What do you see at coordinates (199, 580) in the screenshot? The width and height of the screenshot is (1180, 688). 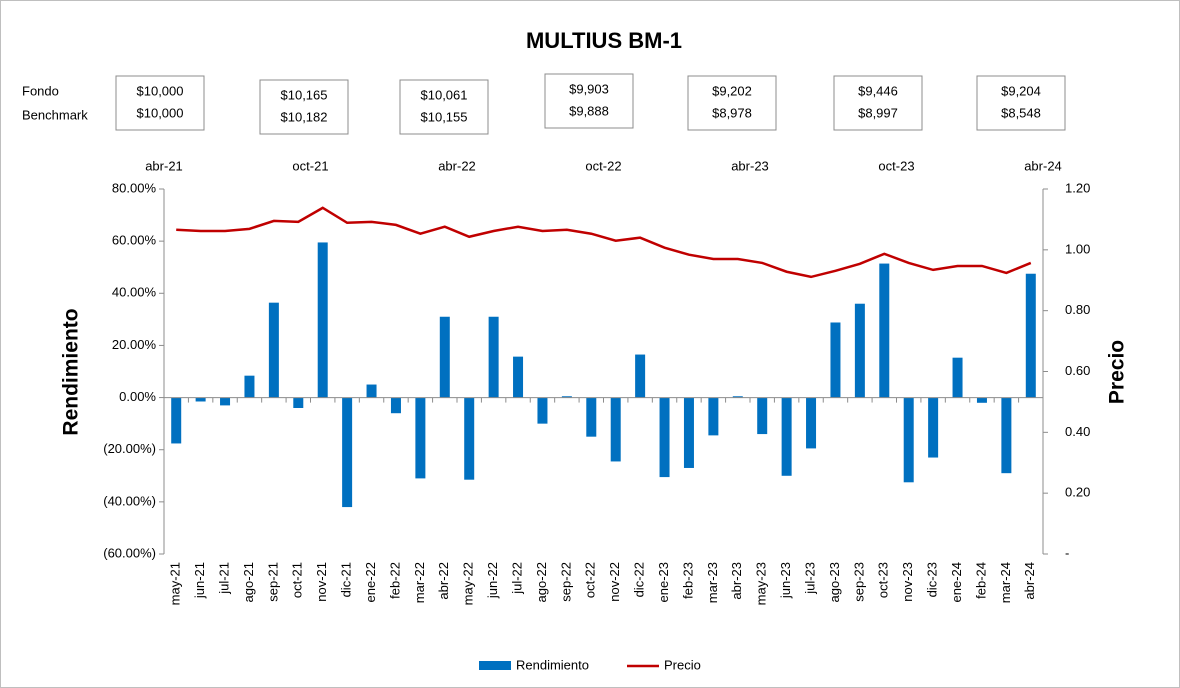 I see `x-tick-label: jun-21` at bounding box center [199, 580].